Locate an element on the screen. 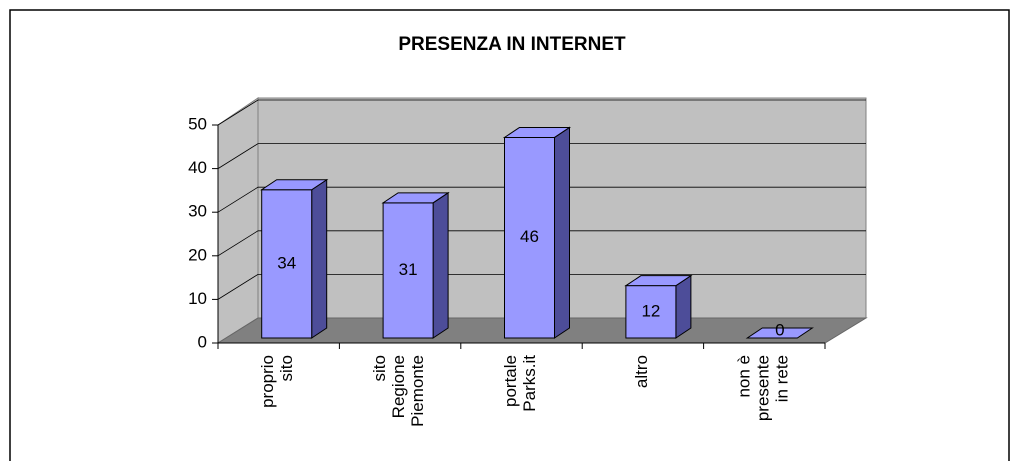  y-tick-label: 0 is located at coordinates (202, 341).